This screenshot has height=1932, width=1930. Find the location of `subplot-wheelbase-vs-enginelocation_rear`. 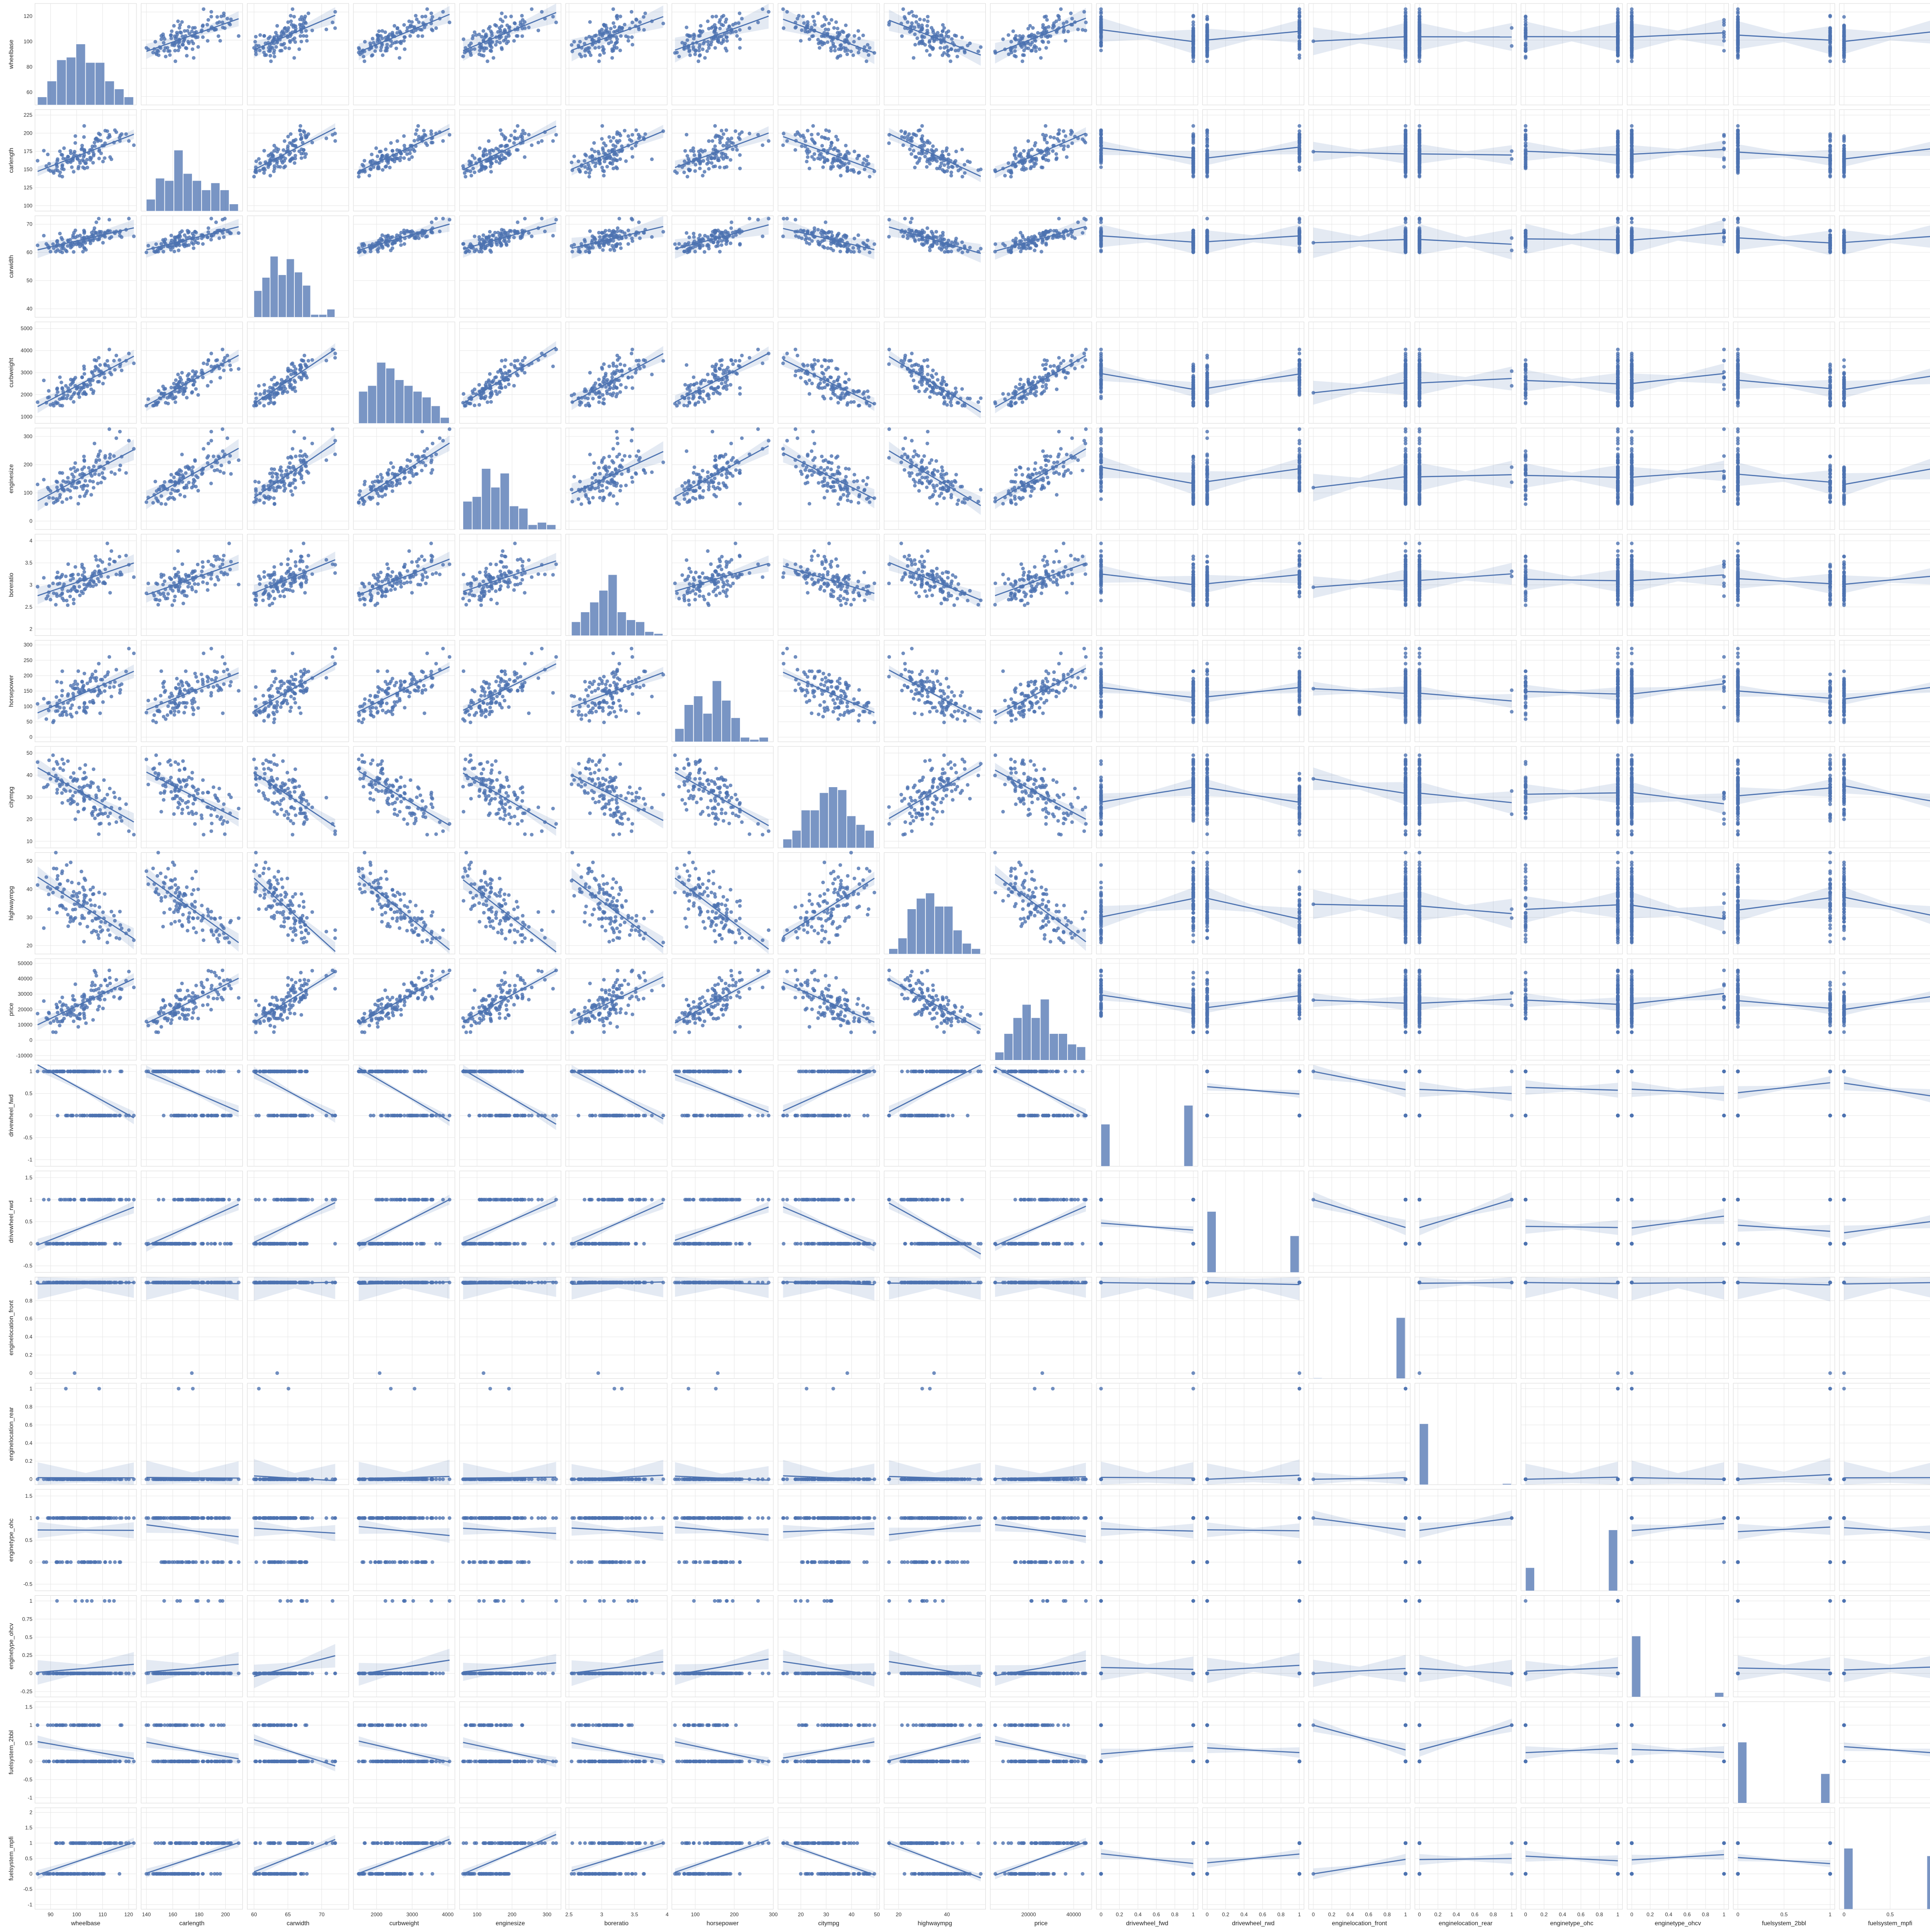

subplot-wheelbase-vs-enginelocation_rear is located at coordinates (1465, 54).